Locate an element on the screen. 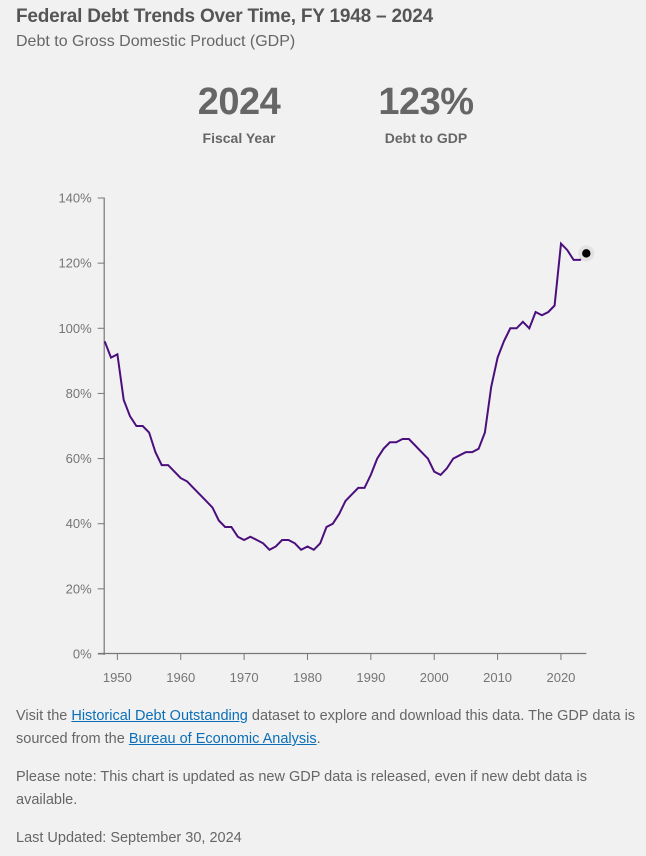 The image size is (646, 856). x-tick-label: 1960 is located at coordinates (180, 677).